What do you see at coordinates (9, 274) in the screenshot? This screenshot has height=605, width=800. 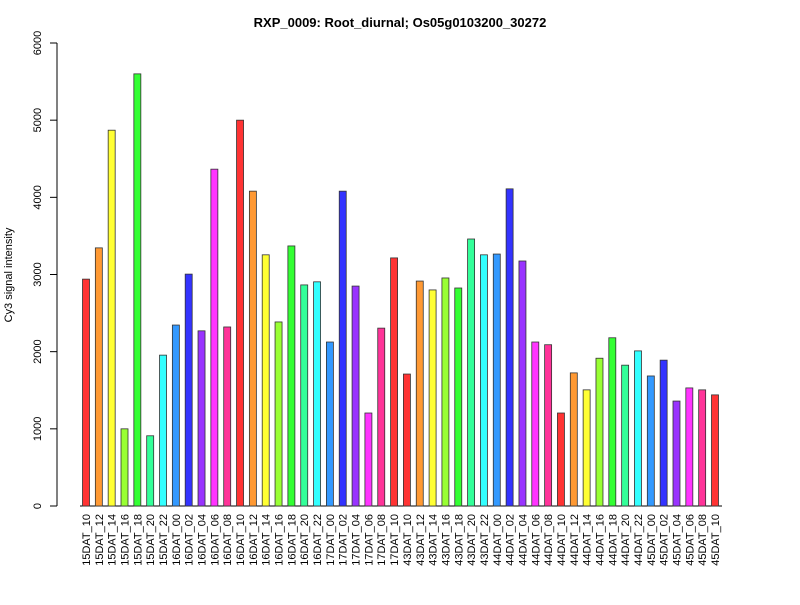 I see `y-axis-label: Cy3 signal intensity` at bounding box center [9, 274].